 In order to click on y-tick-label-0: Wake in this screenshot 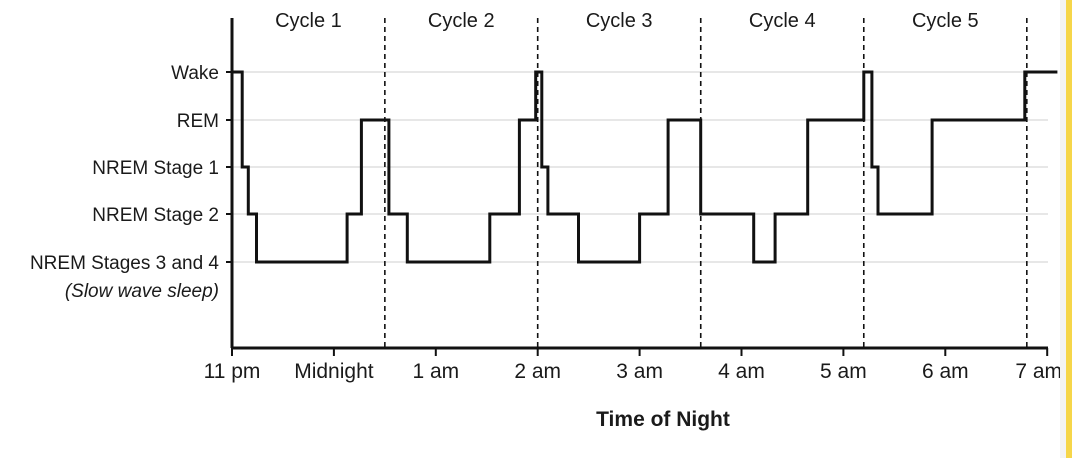, I will do `click(195, 73)`.